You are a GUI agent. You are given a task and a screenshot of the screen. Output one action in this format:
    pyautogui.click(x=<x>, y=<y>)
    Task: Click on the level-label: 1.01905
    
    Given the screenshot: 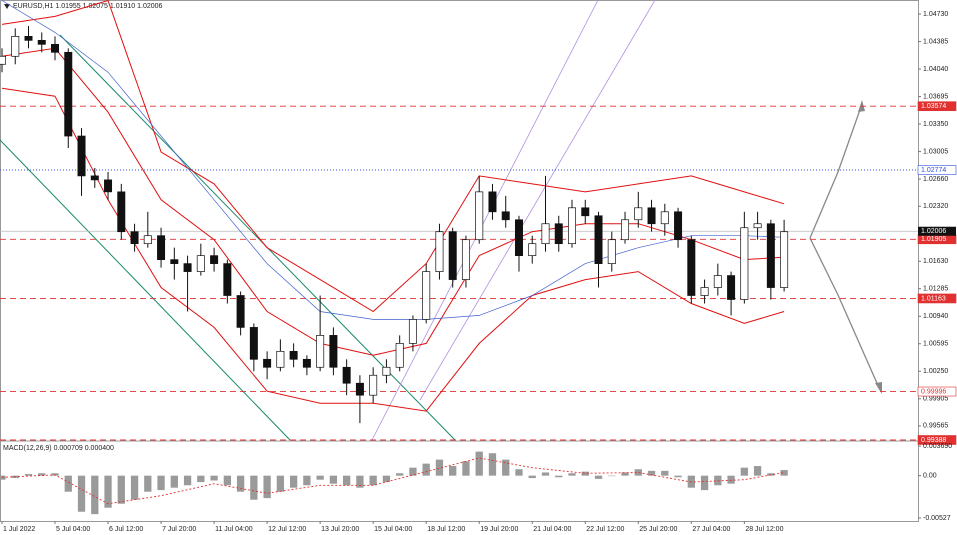 What is the action you would take?
    pyautogui.click(x=933, y=239)
    